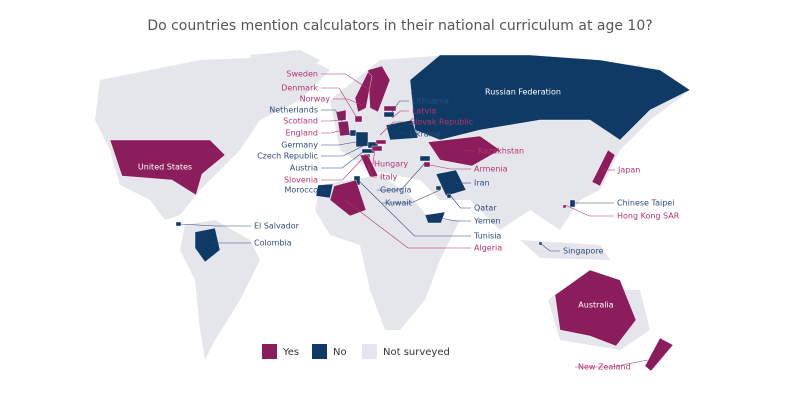 The image size is (800, 400). I want to click on country-label: Singapore, so click(583, 251).